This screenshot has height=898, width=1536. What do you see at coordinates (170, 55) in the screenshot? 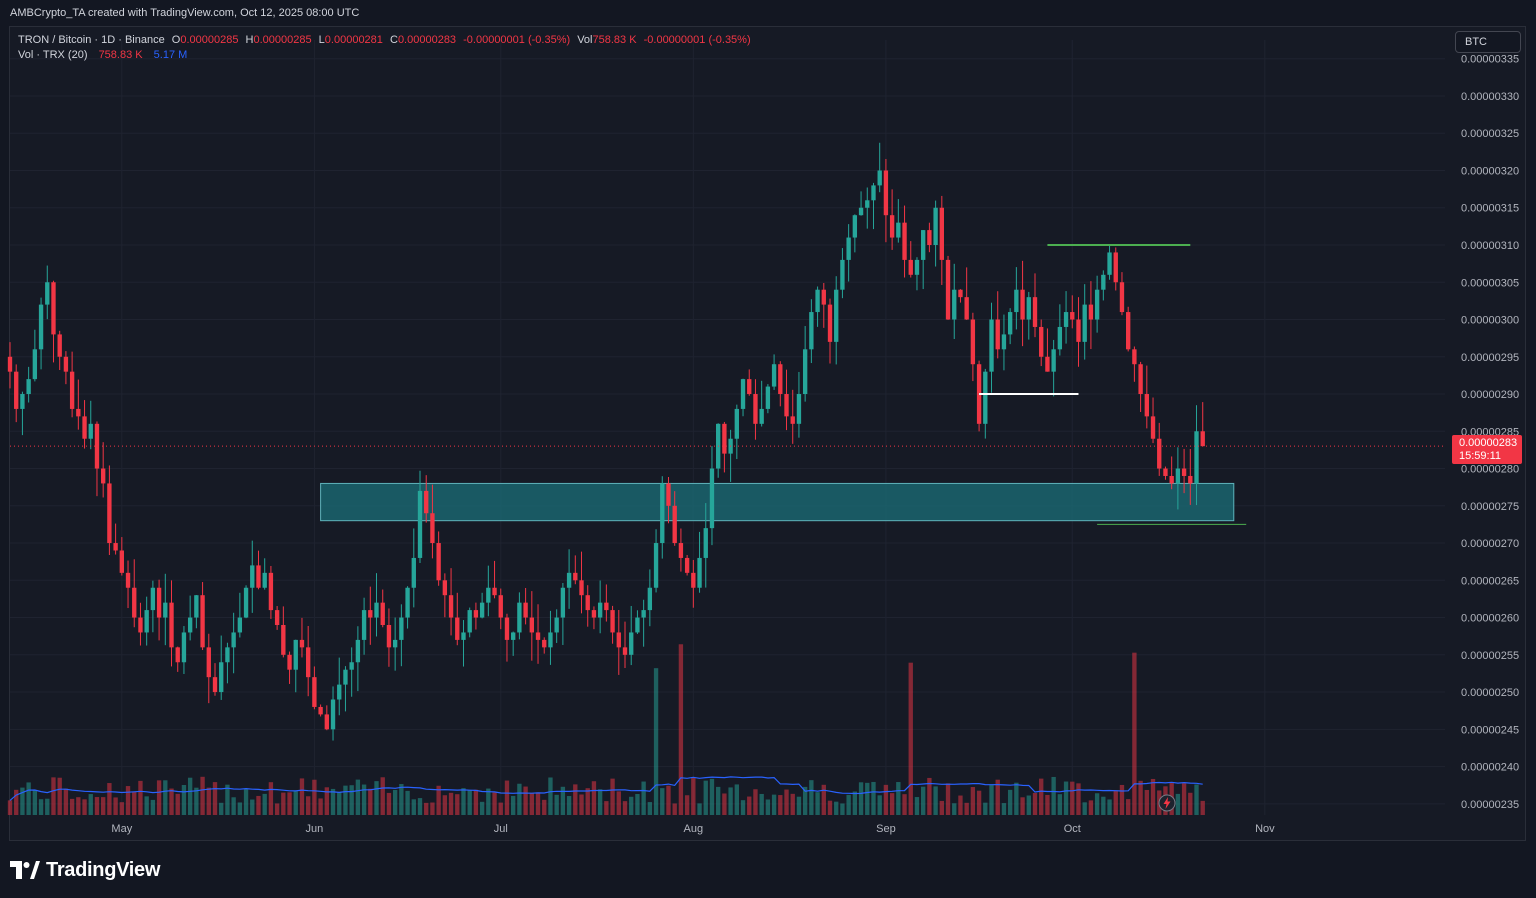
I see `legend-volume-ma-value: 5.17 M` at bounding box center [170, 55].